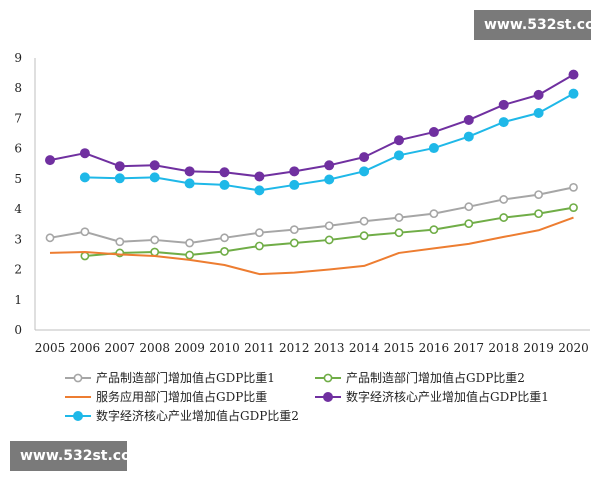  What do you see at coordinates (434, 348) in the screenshot?
I see `x-tick-label: 2016` at bounding box center [434, 348].